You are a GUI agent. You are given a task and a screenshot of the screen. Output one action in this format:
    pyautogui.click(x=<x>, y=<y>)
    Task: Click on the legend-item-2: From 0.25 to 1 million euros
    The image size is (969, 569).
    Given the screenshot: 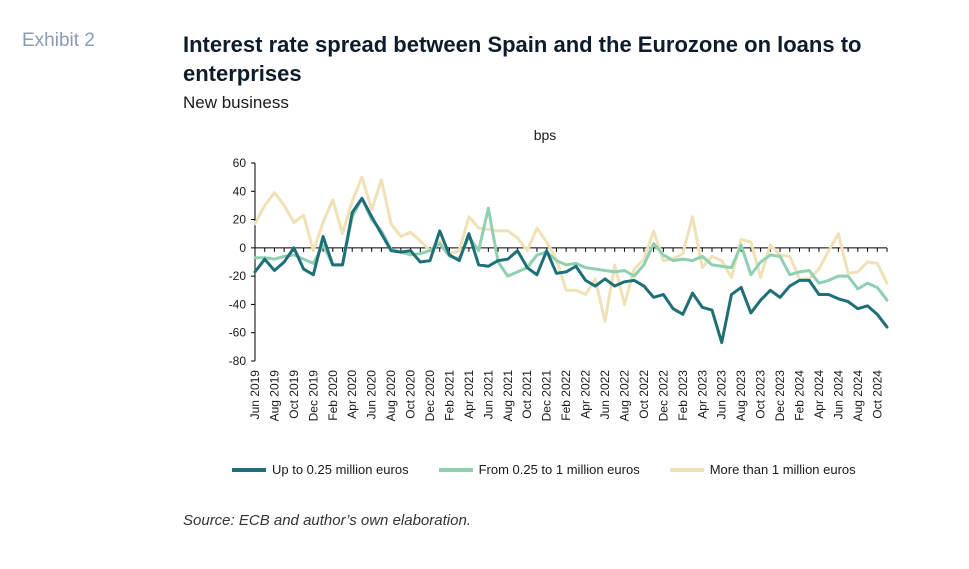 What is the action you would take?
    pyautogui.click(x=539, y=469)
    